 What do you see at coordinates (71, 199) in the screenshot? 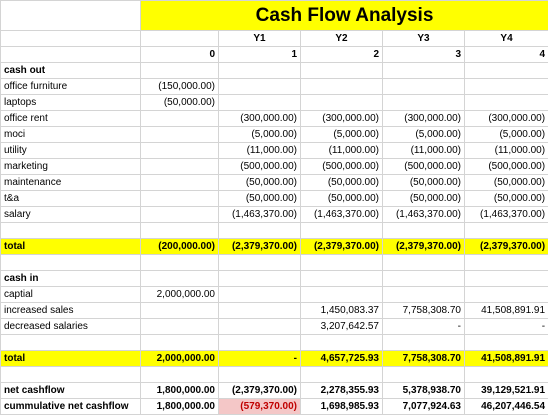
I see `row-label: t&a` at bounding box center [71, 199].